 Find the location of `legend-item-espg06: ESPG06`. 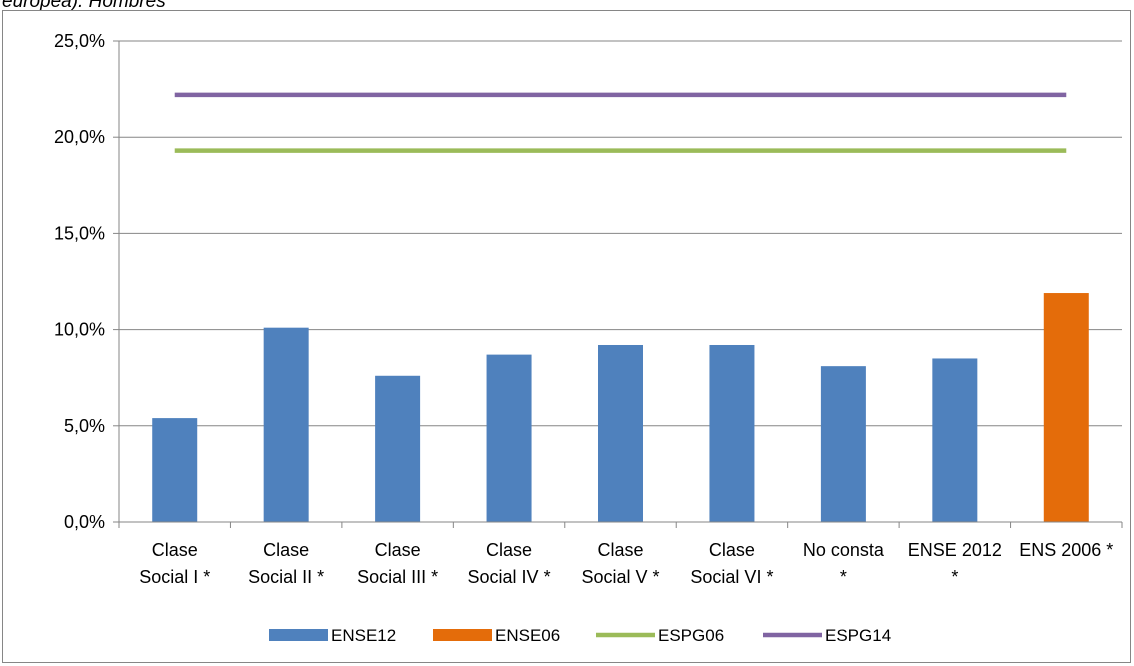

legend-item-espg06: ESPG06 is located at coordinates (660, 635).